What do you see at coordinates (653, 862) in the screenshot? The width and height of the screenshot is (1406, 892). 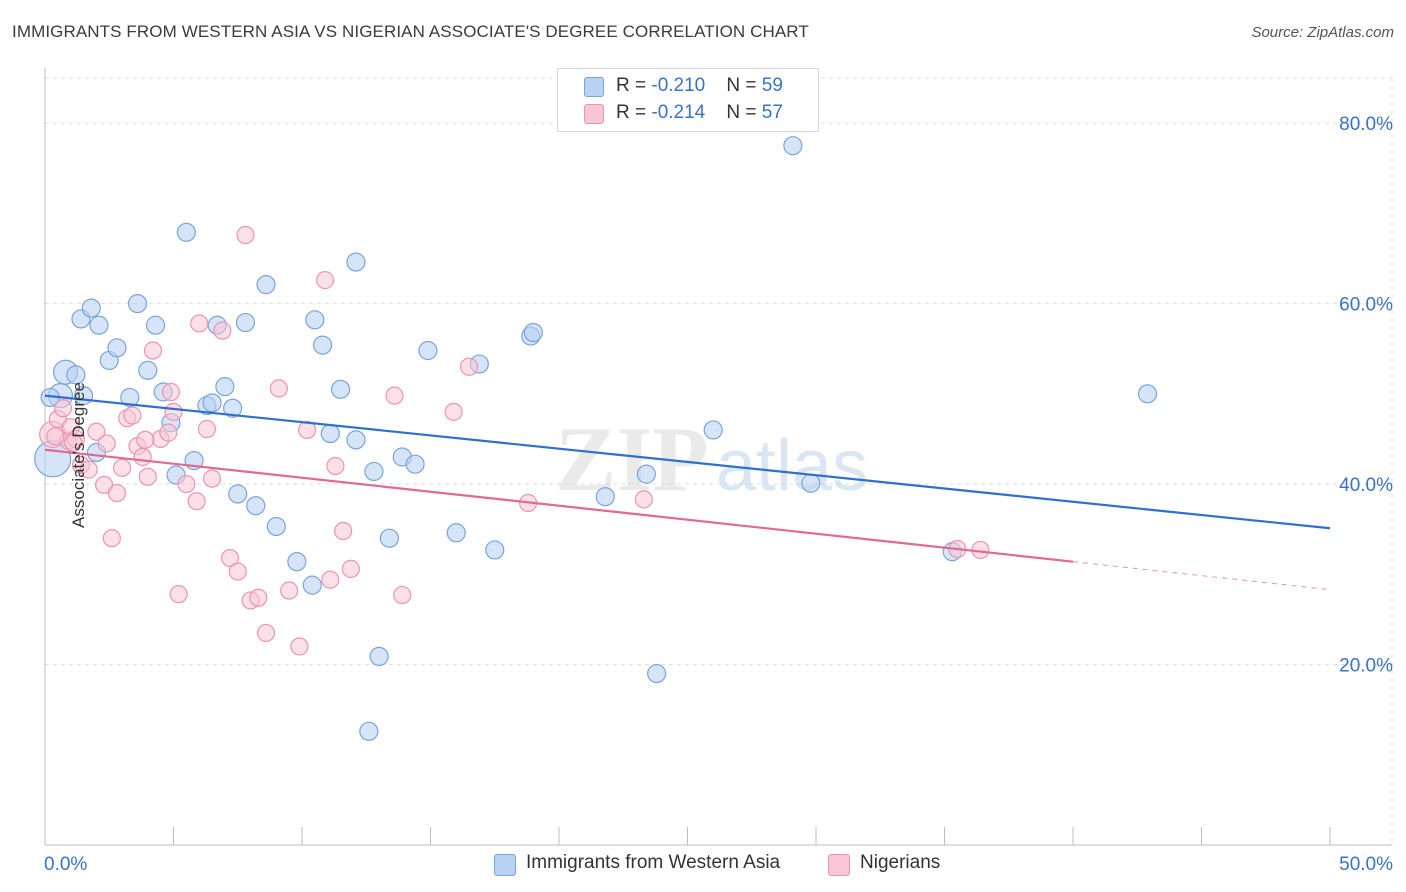 I see `legend-label: Immigrants from Western Asia` at bounding box center [653, 862].